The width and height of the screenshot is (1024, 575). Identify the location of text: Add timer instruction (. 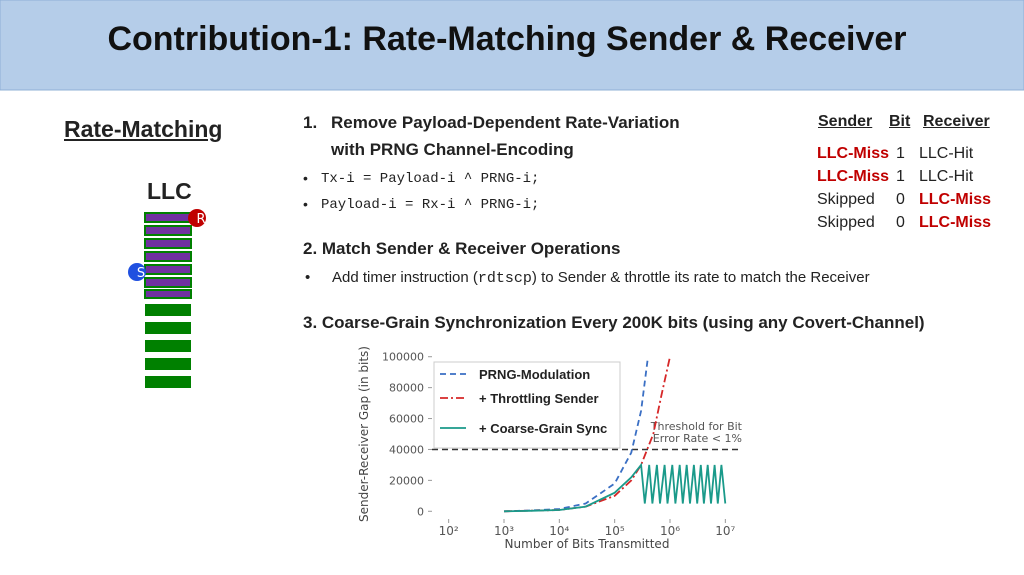
(405, 277).